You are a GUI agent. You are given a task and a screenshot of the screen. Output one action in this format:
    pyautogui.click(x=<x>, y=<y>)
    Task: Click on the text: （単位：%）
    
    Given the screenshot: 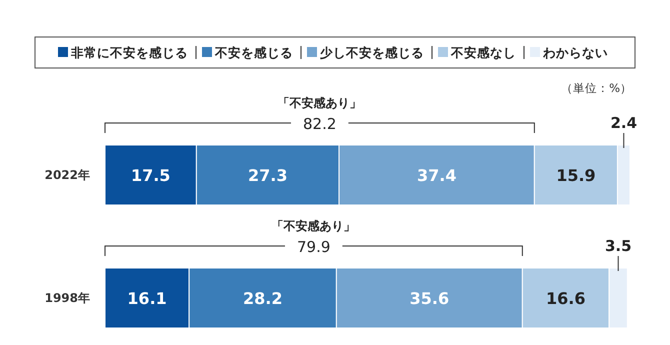 What is the action you would take?
    pyautogui.click(x=596, y=88)
    